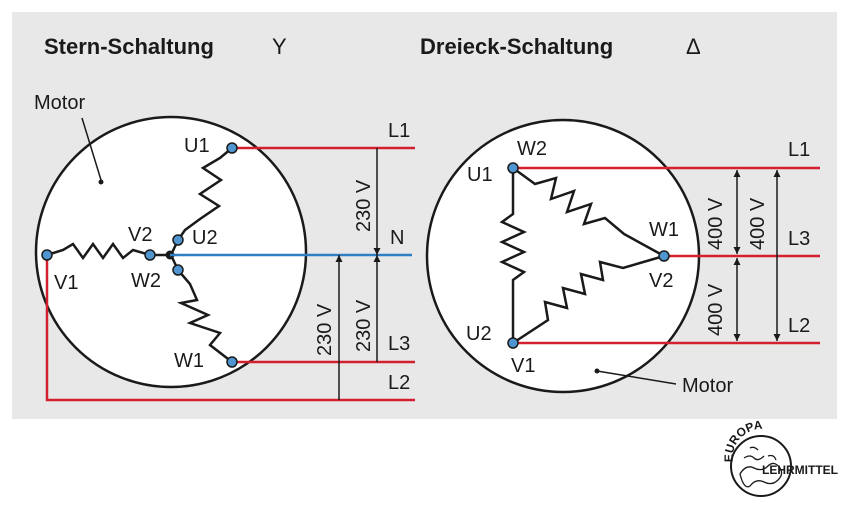 The height and width of the screenshot is (513, 848). Describe the element at coordinates (91, 149) in the screenshot. I see `star-motor-pointer` at that location.